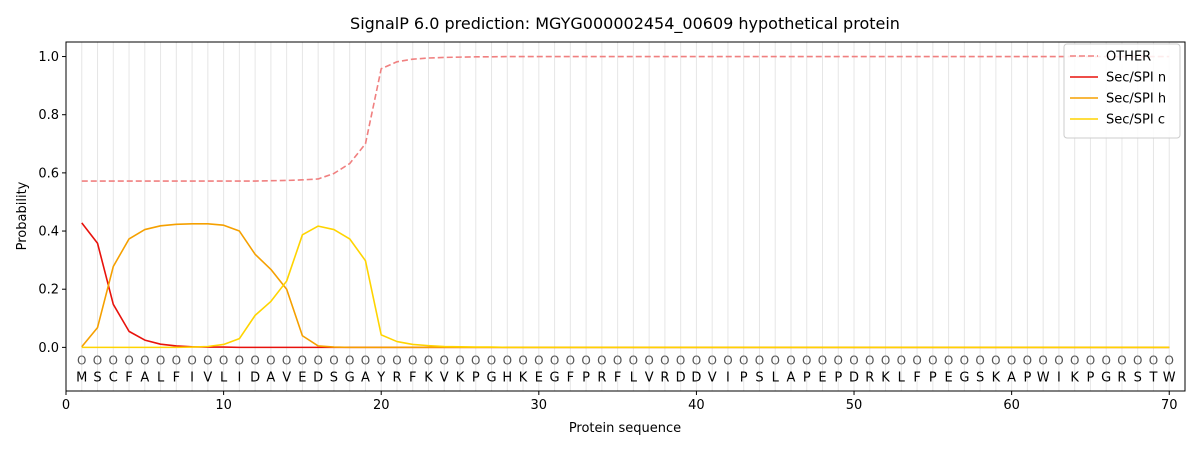 This screenshot has width=1200, height=450. Describe the element at coordinates (22, 215) in the screenshot. I see `y-axis-label: Probability` at that location.